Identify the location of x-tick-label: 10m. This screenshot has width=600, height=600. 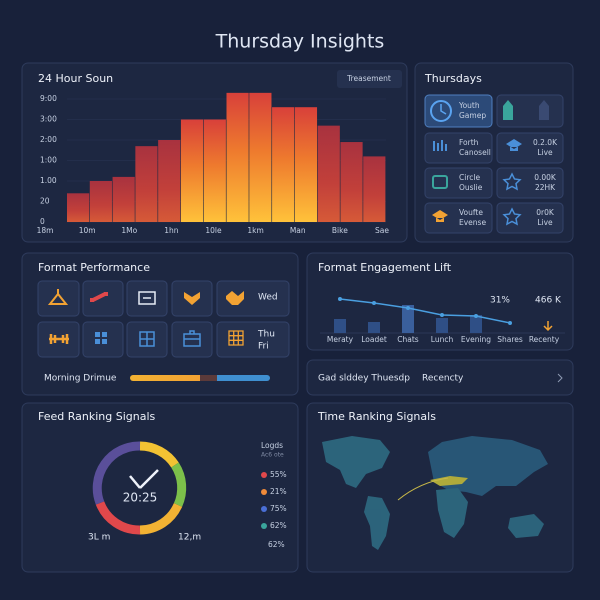
(87, 230).